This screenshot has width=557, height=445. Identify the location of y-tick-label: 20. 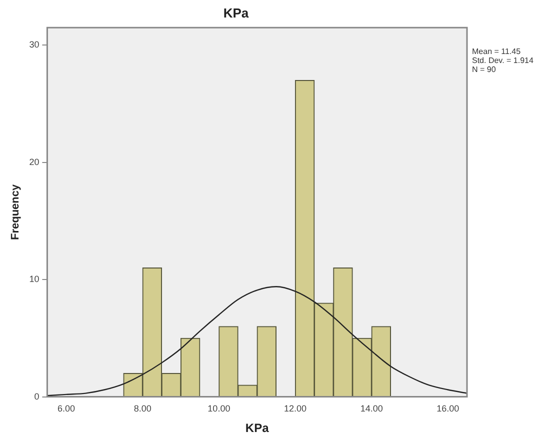
(34, 161).